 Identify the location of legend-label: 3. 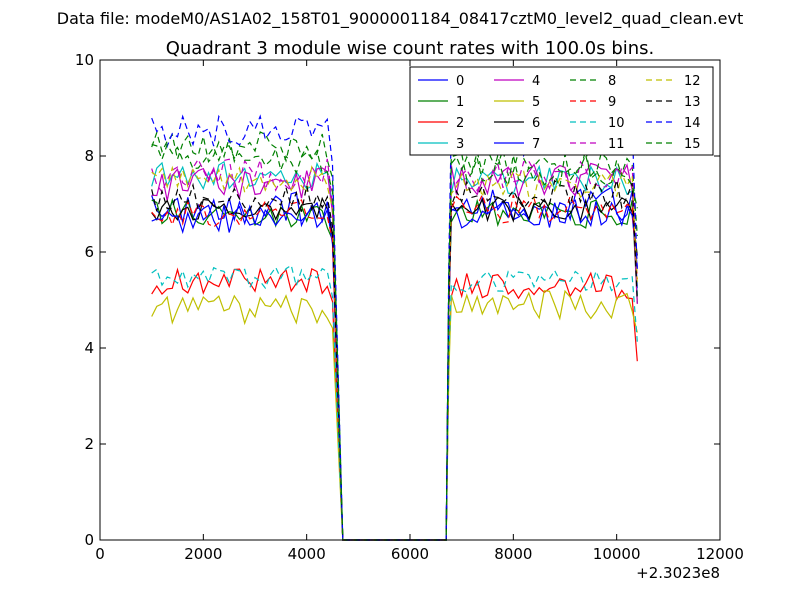
(460, 144).